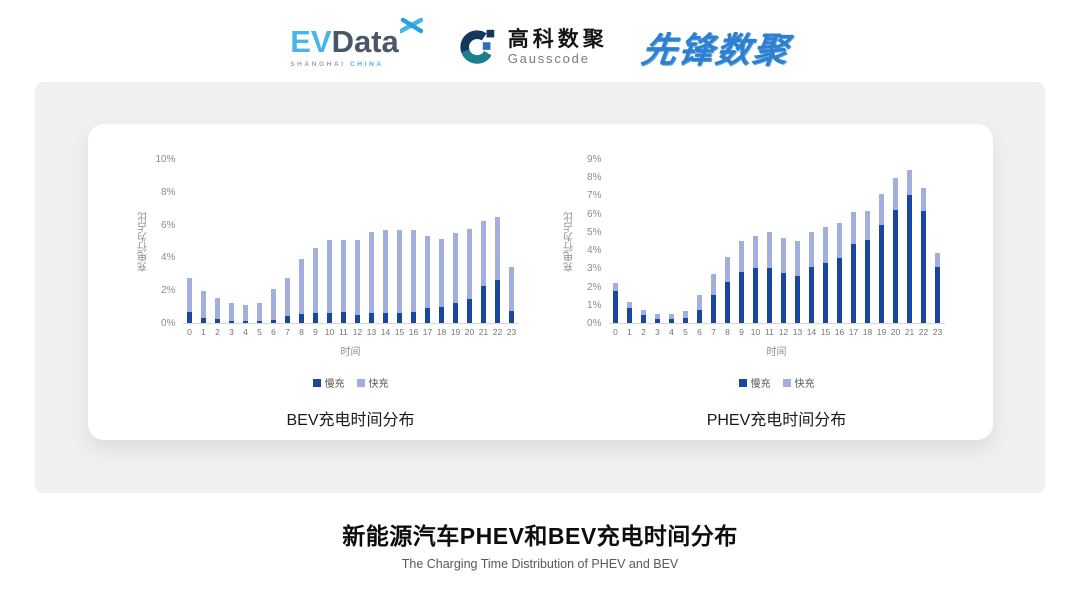  What do you see at coordinates (594, 178) in the screenshot?
I see `y-tick-label: 8%` at bounding box center [594, 178].